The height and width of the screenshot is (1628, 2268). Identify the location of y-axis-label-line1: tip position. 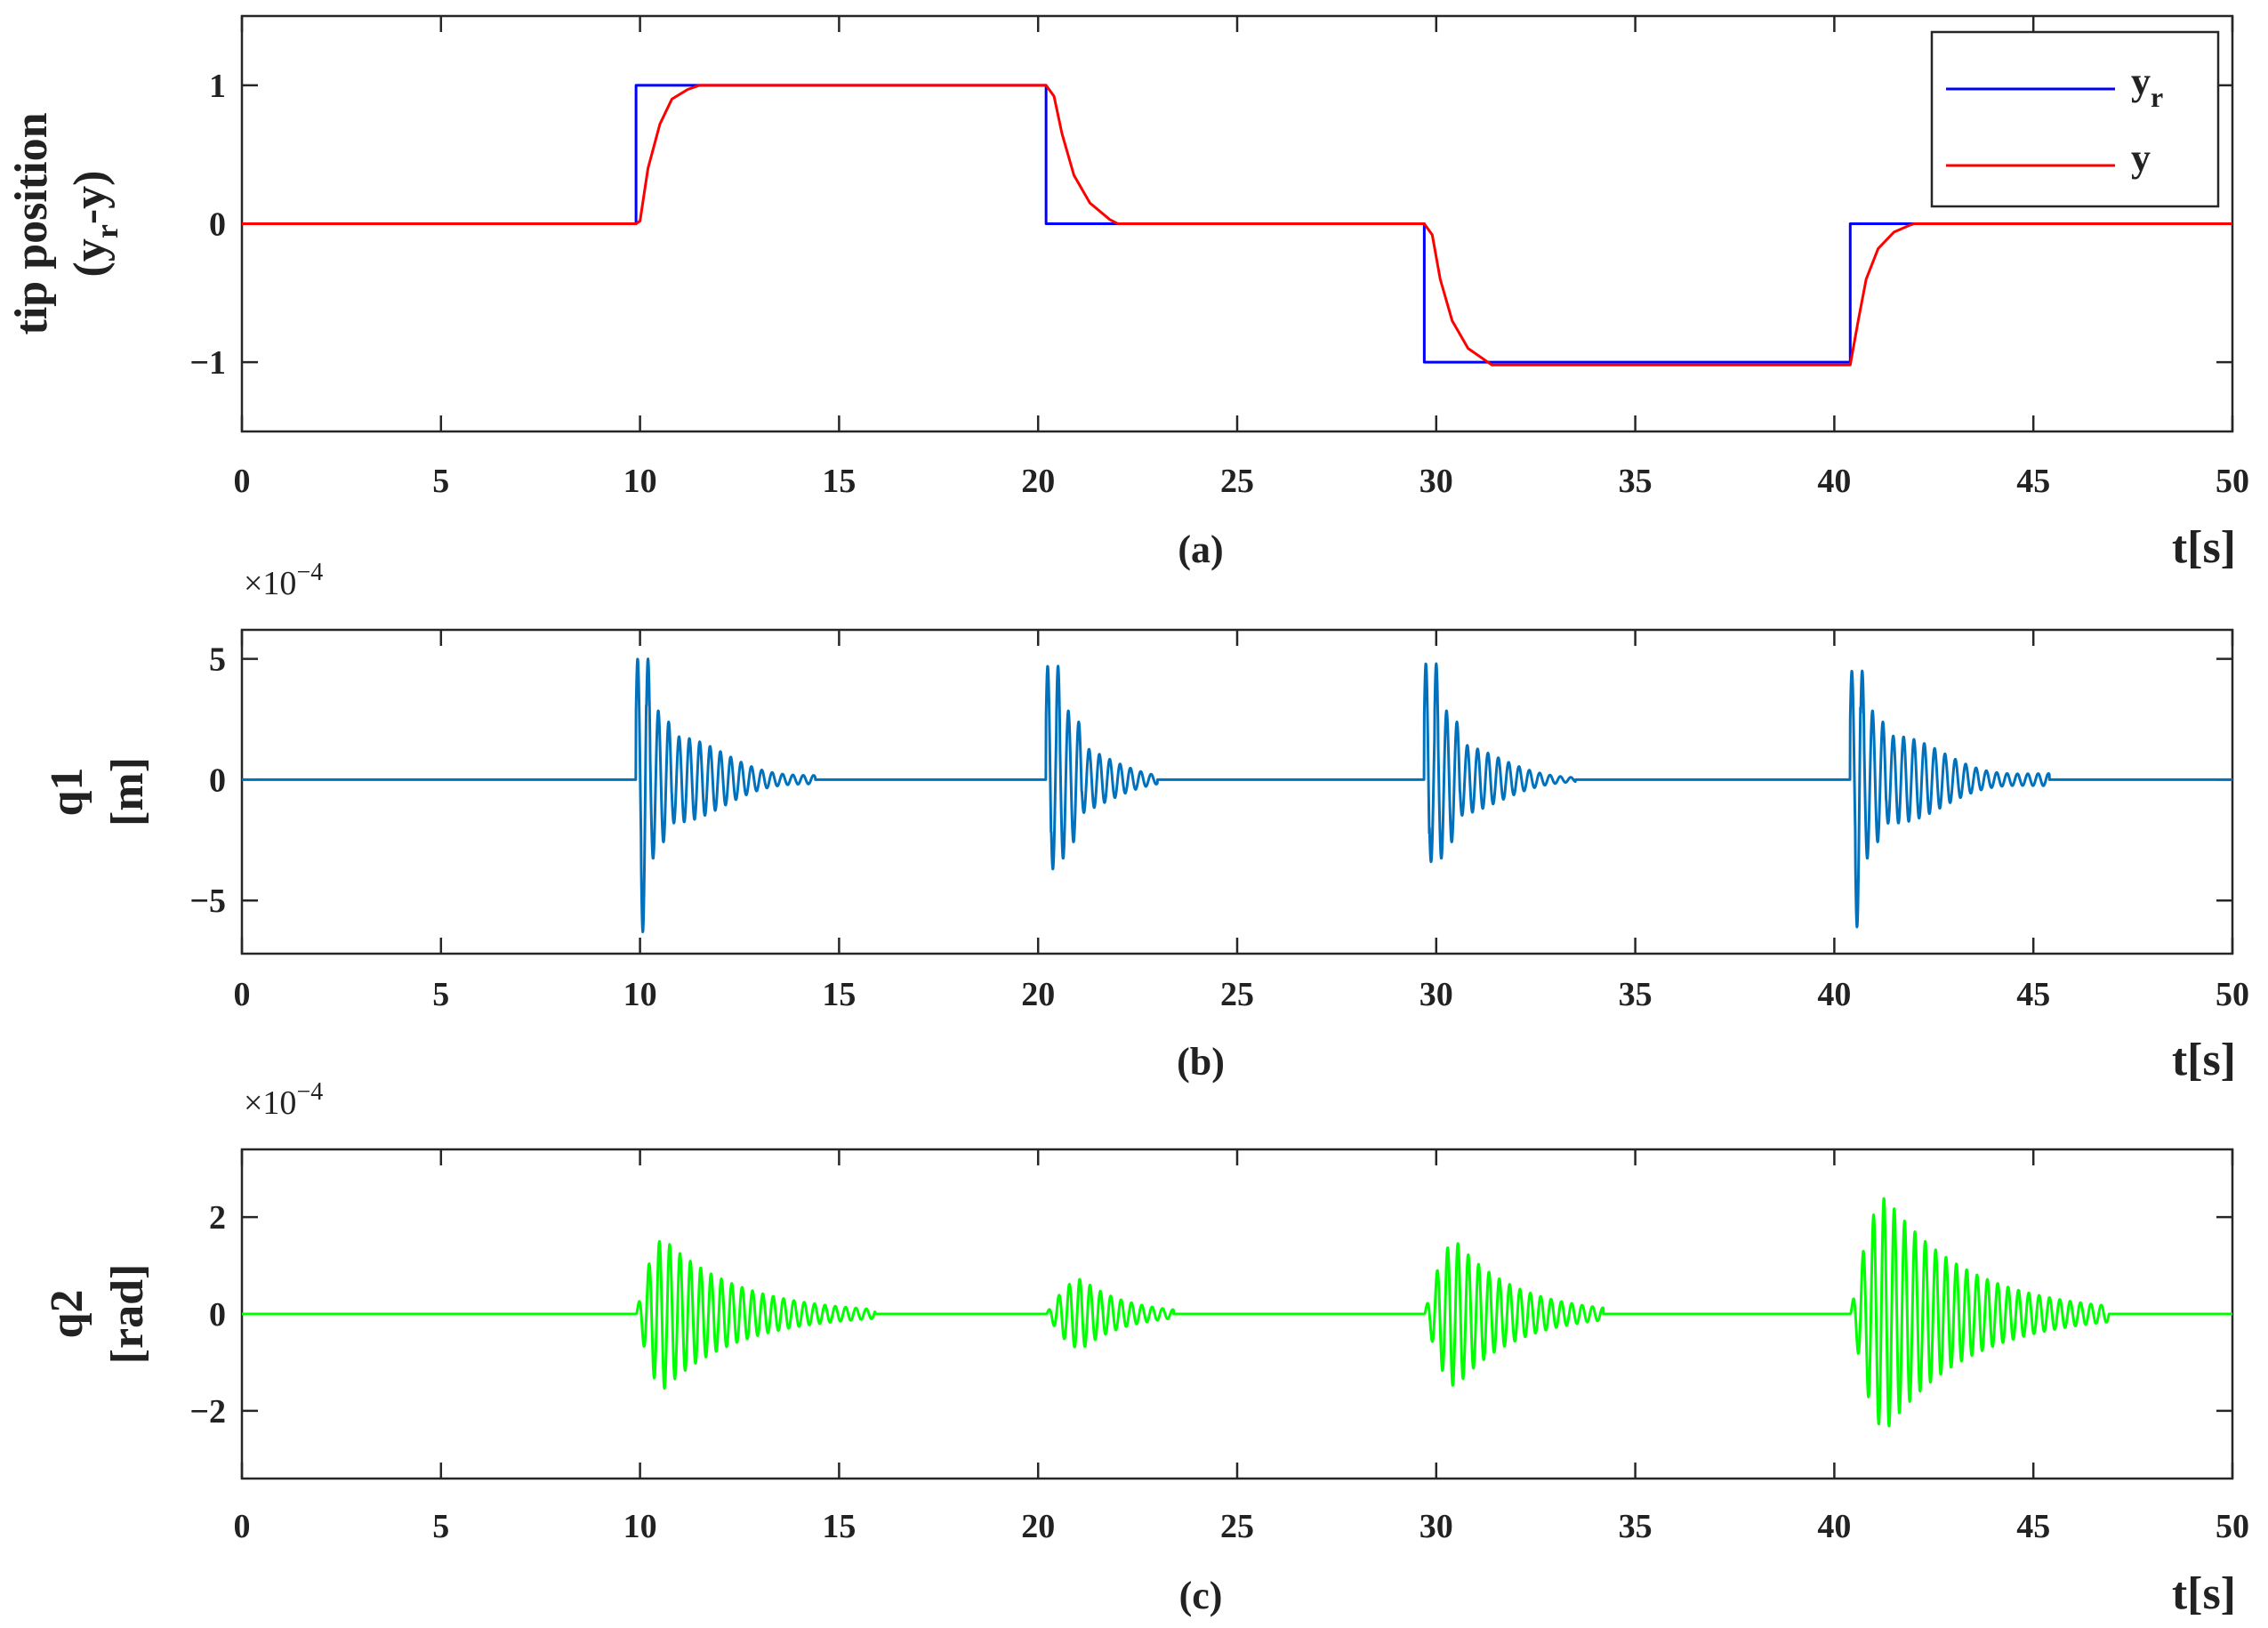
(32, 223).